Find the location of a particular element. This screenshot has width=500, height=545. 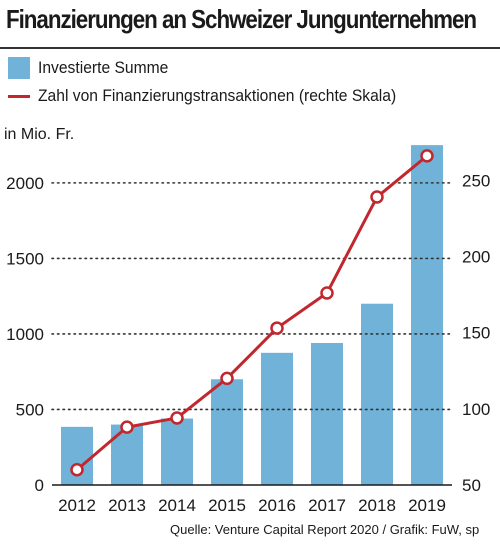

legend-item-bars: Investierte Summe is located at coordinates (94, 68).